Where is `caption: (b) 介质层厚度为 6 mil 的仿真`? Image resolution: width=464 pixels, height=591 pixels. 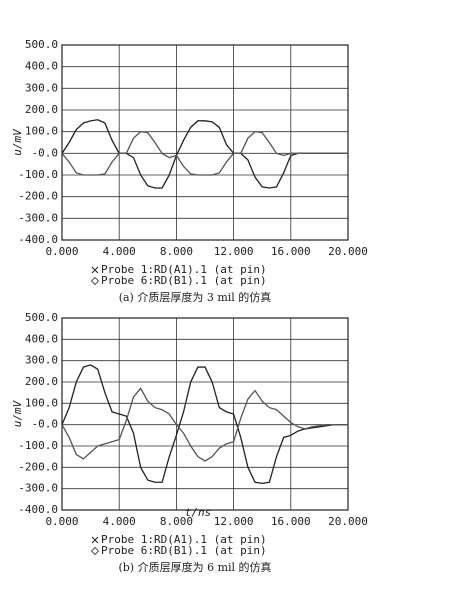
caption: (b) 介质层厚度为 6 mil 的仿真 is located at coordinates (194, 567).